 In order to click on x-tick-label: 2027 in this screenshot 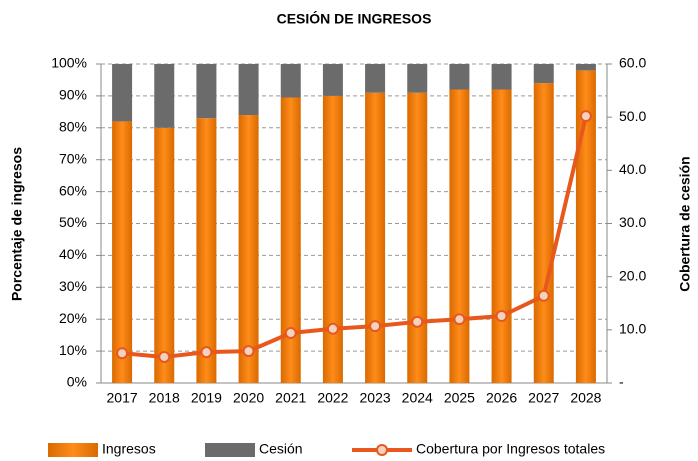, I will do `click(543, 398)`.